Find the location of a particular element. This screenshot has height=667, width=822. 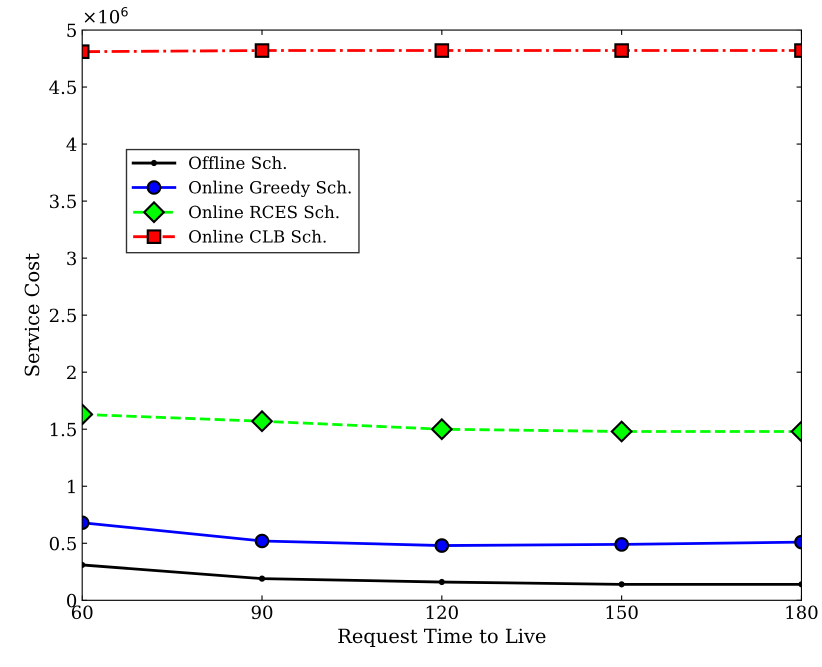

y-tick-label: 3 is located at coordinates (71, 259).